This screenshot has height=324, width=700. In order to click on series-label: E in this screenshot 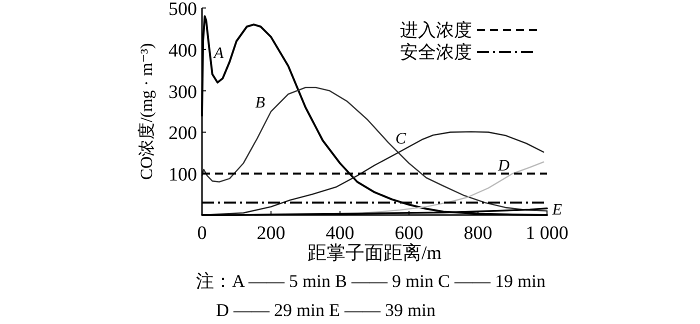, I will do `click(556, 209)`.